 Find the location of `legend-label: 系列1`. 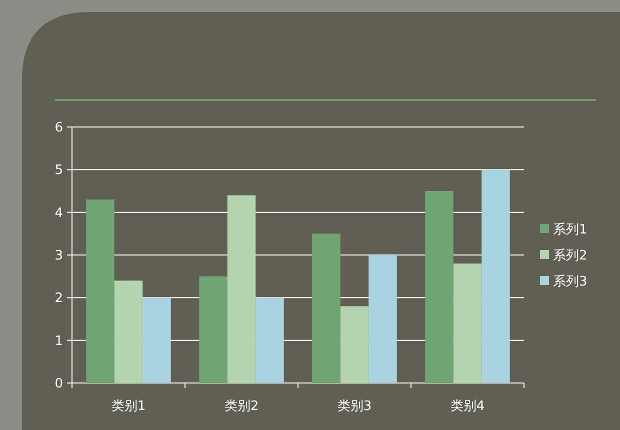

legend-label: 系列1 is located at coordinates (570, 230).